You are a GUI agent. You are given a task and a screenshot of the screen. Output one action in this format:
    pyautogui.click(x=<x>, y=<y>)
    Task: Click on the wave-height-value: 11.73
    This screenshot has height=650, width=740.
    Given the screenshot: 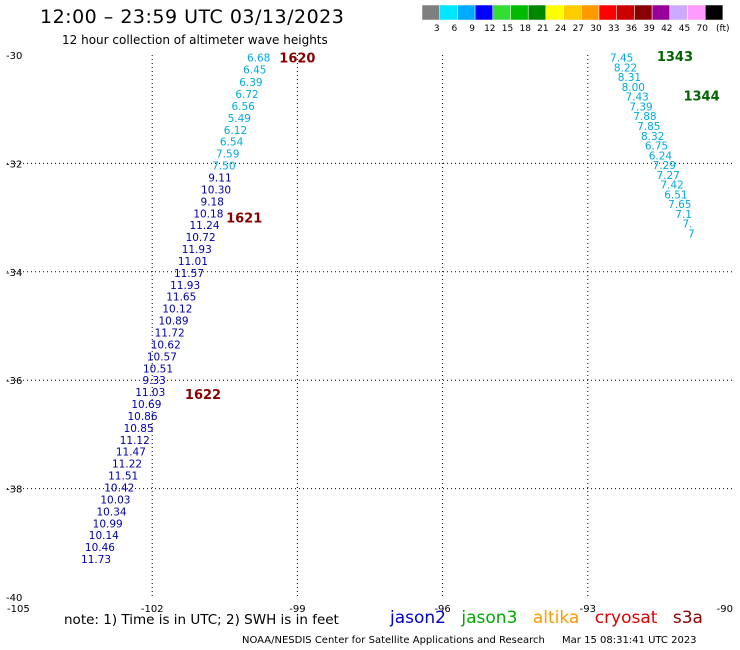 What is the action you would take?
    pyautogui.click(x=96, y=560)
    